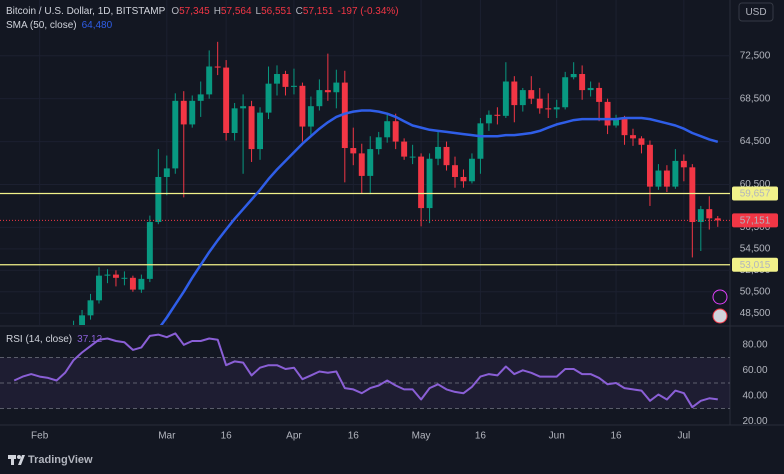 This screenshot has width=784, height=474. I want to click on logo, so click(16, 460).